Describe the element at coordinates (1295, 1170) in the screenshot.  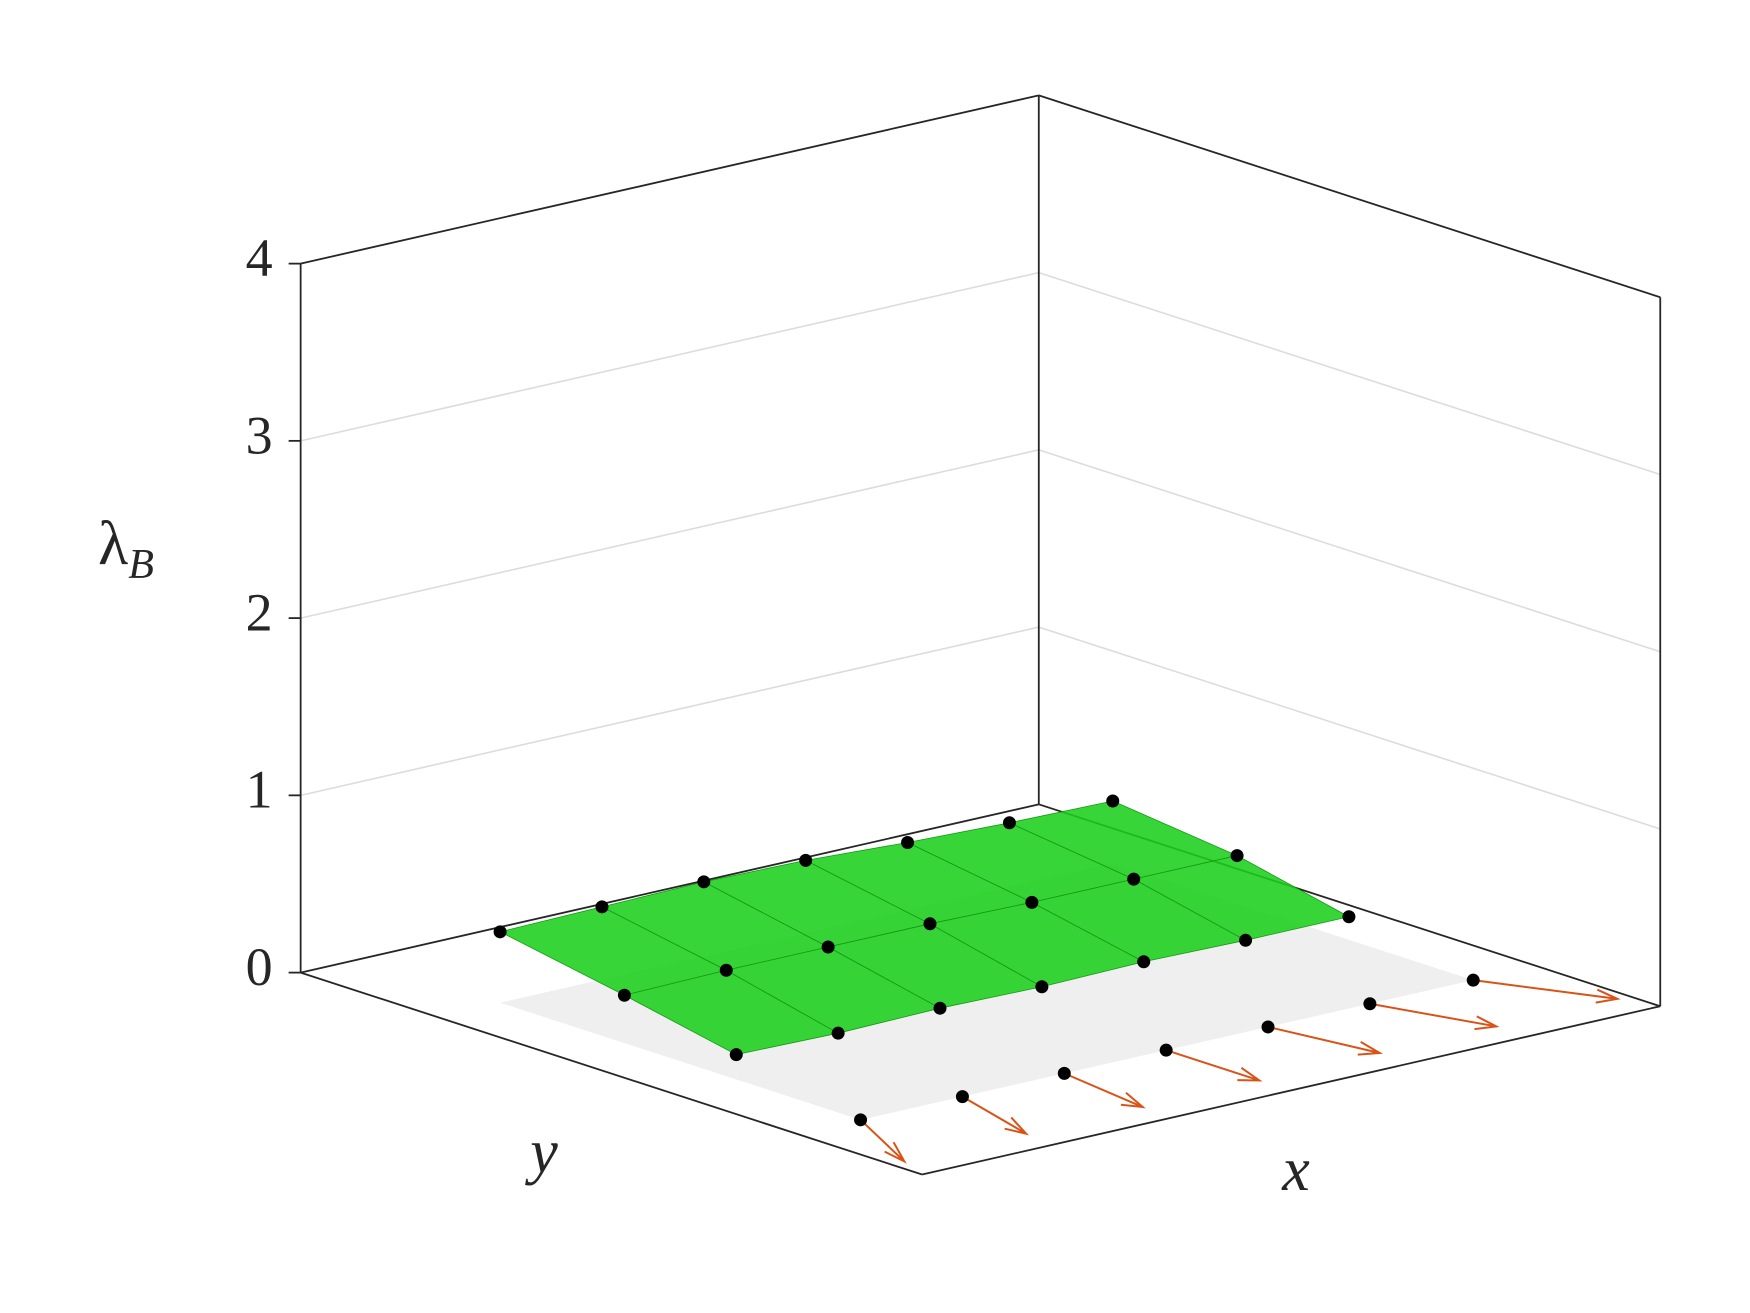
I see `x-axis-label: x` at that location.